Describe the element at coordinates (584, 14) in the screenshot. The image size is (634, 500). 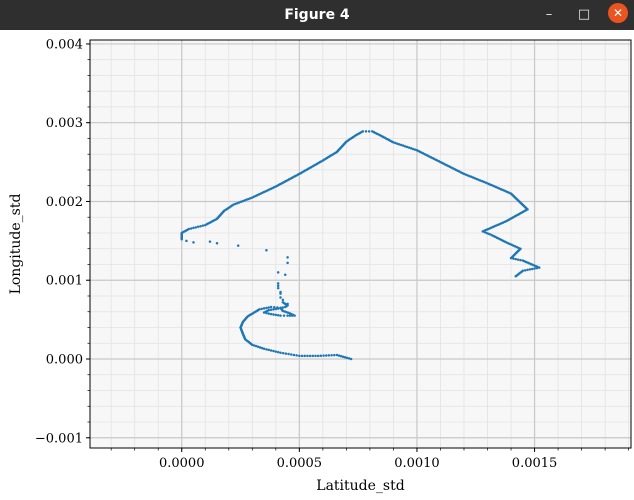
I see `maximize-icon: □` at that location.